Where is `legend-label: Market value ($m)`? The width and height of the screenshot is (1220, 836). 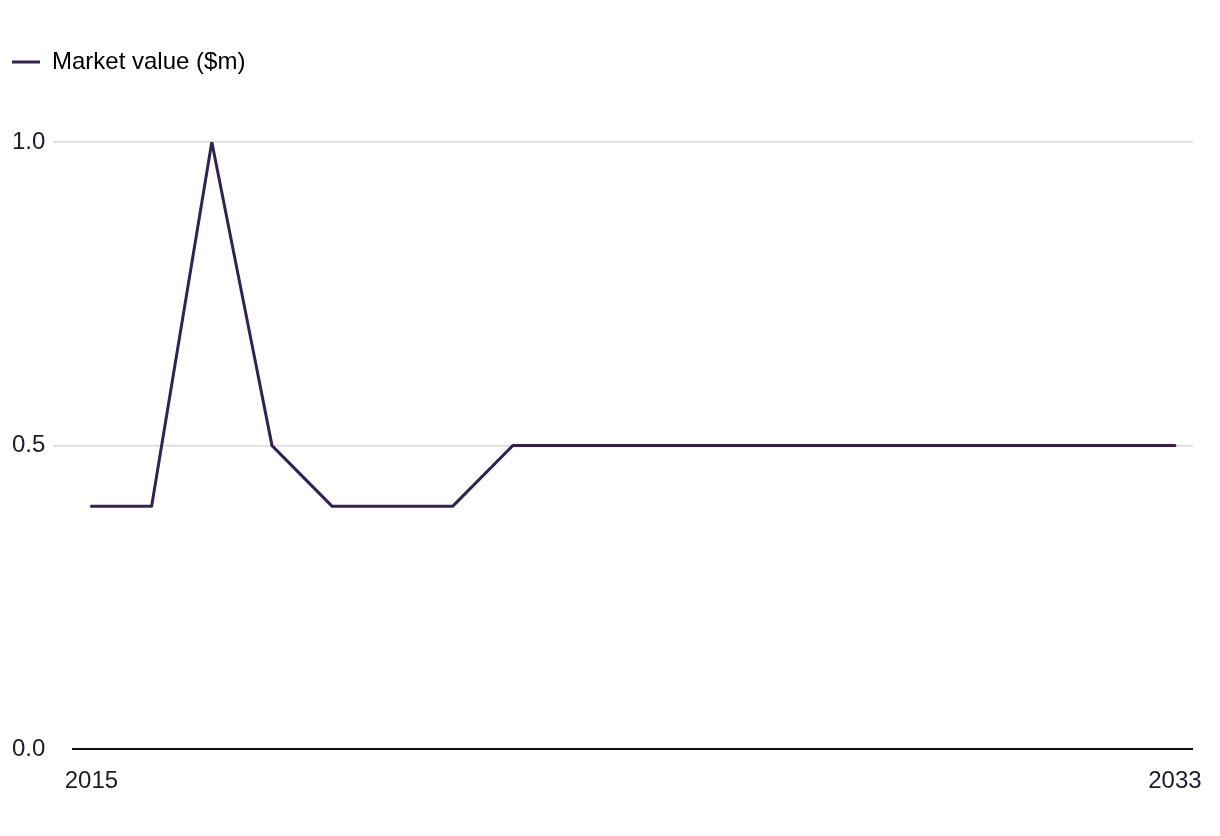
legend-label: Market value ($m) is located at coordinates (149, 60).